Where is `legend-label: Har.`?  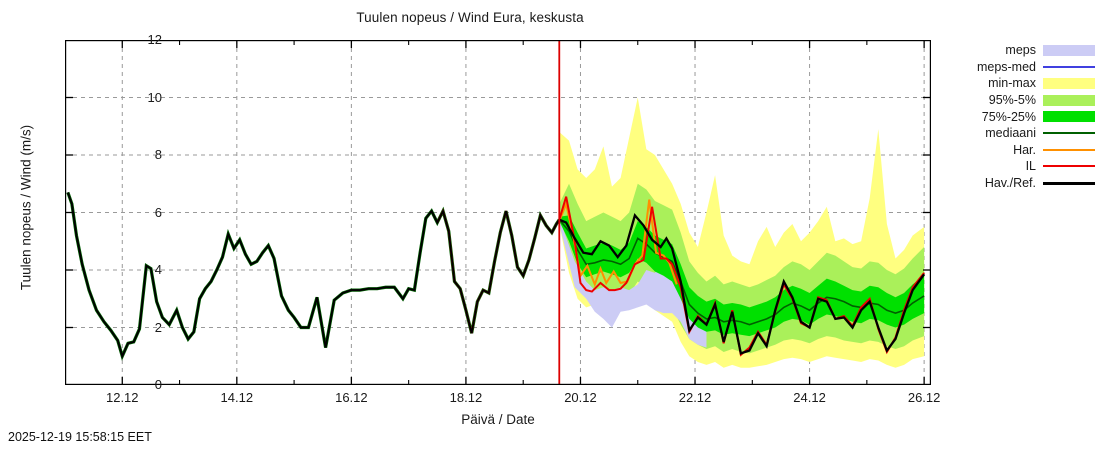 legend-label: Har. is located at coordinates (1024, 149).